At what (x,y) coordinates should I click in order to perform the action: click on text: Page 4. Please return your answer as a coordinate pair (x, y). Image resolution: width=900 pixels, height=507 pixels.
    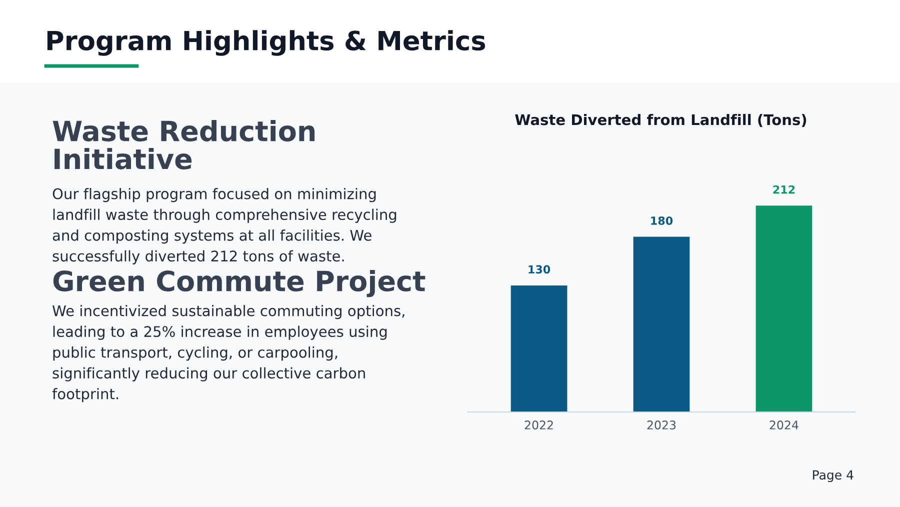
    Looking at the image, I should click on (833, 476).